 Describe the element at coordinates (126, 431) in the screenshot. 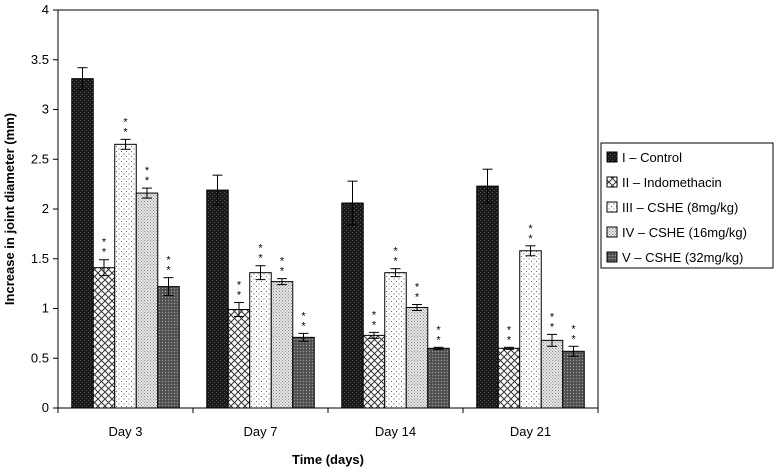

I see `x-tick-label: Day 3` at that location.